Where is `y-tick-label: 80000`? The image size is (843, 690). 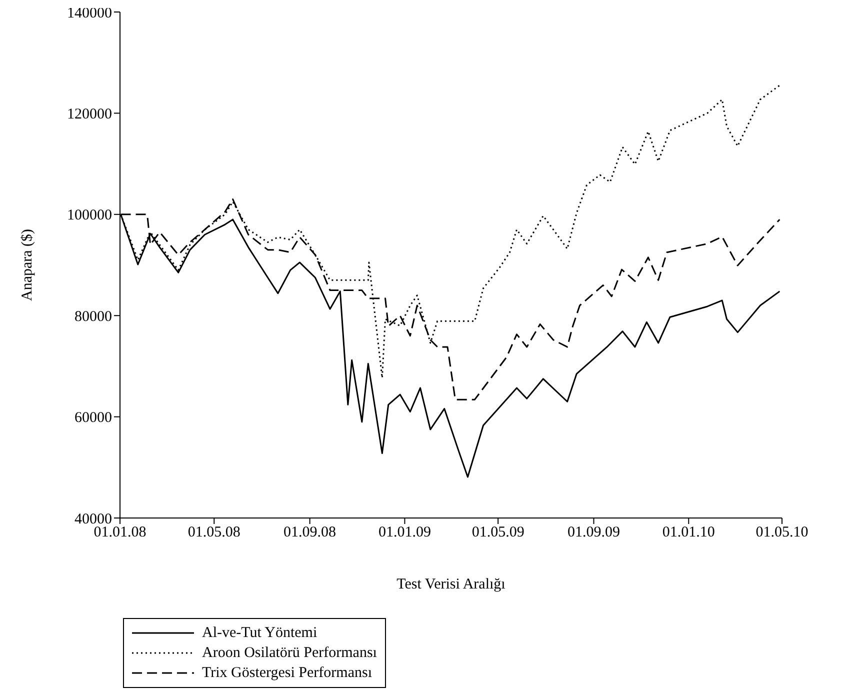
y-tick-label: 80000 is located at coordinates (93, 316).